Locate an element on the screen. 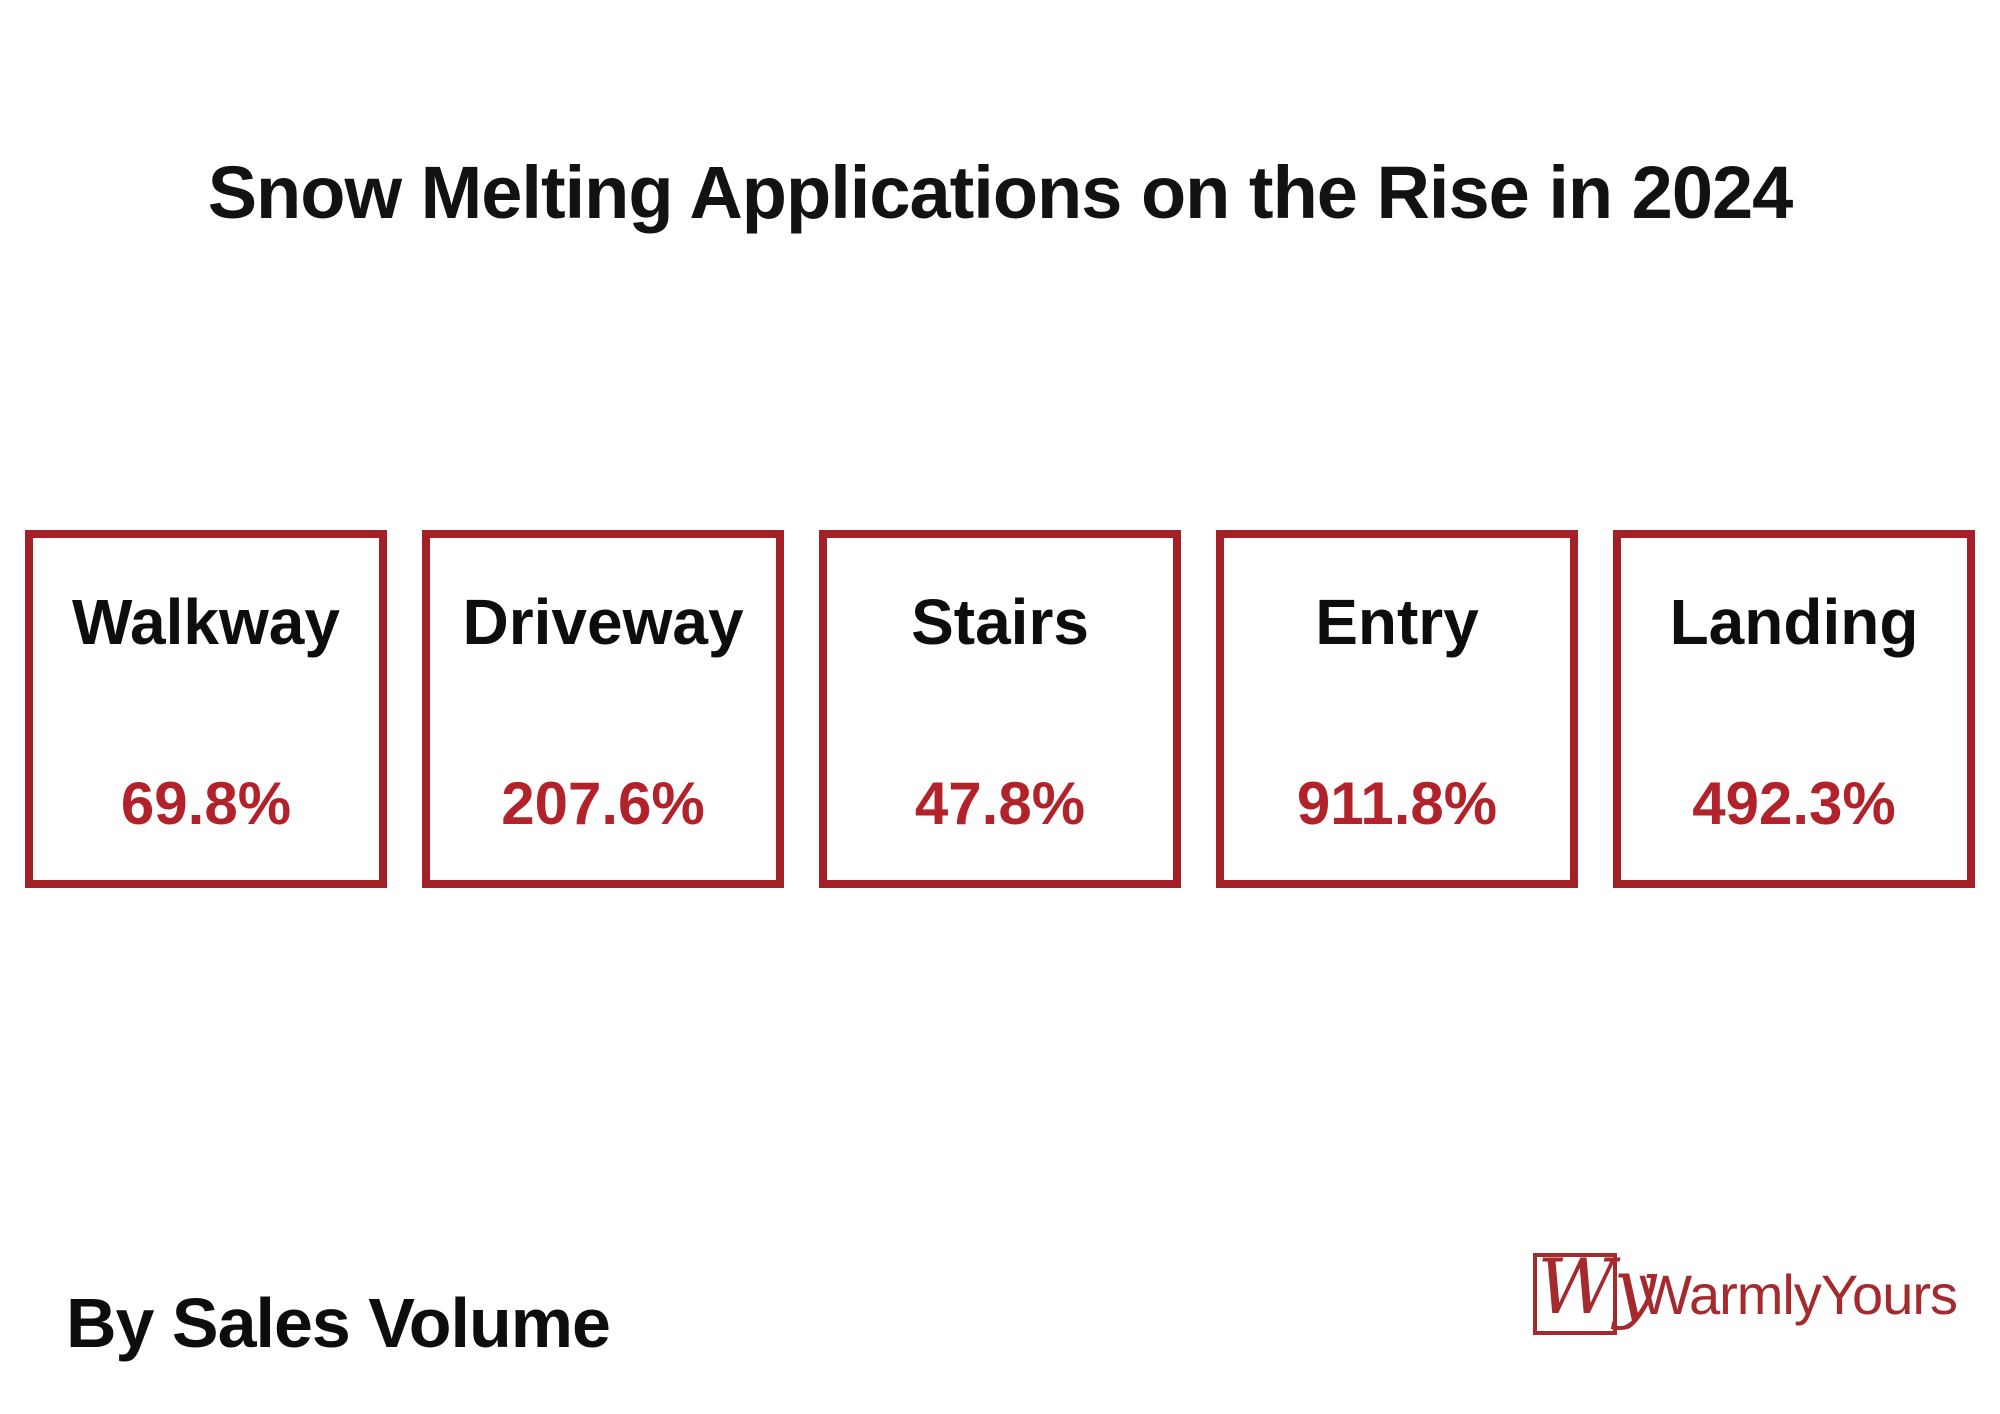  card-label: Driveway is located at coordinates (603, 622).